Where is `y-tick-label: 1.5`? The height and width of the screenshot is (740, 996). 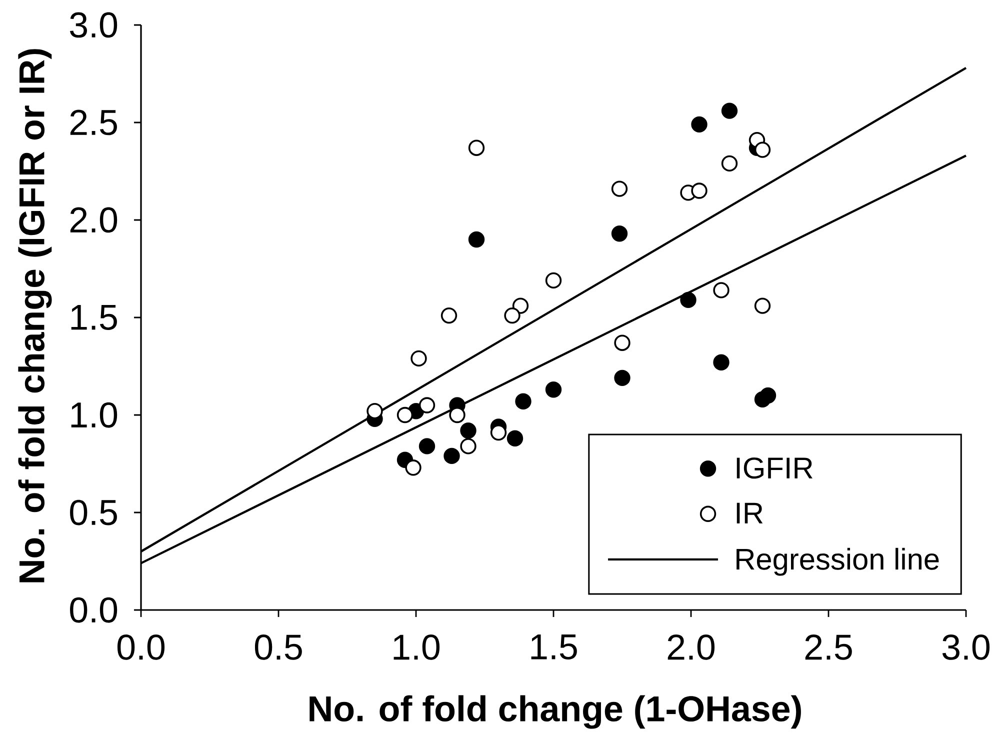
y-tick-label: 1.5 is located at coordinates (94, 317).